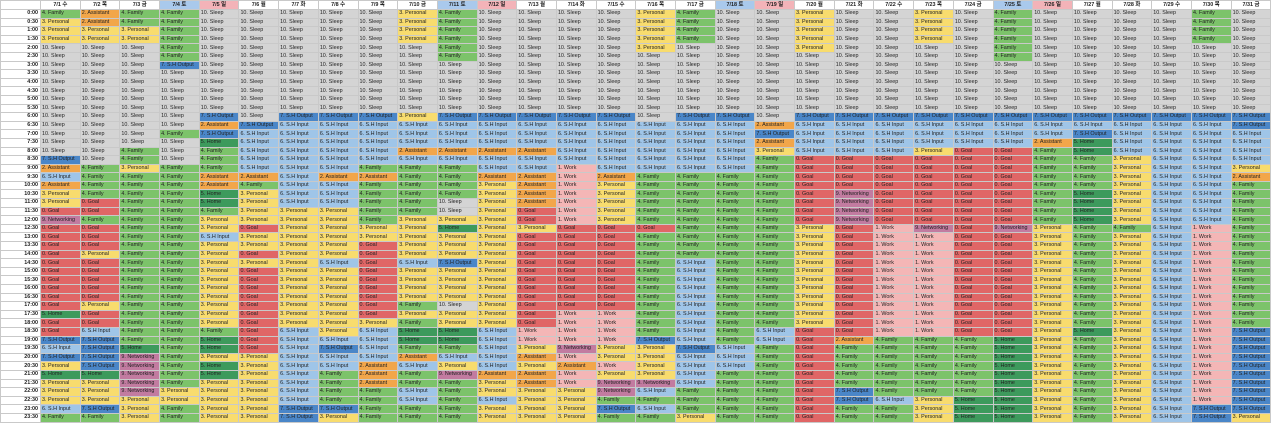  Describe the element at coordinates (298, 5) in the screenshot. I see `date-header: 7/7 화` at that location.